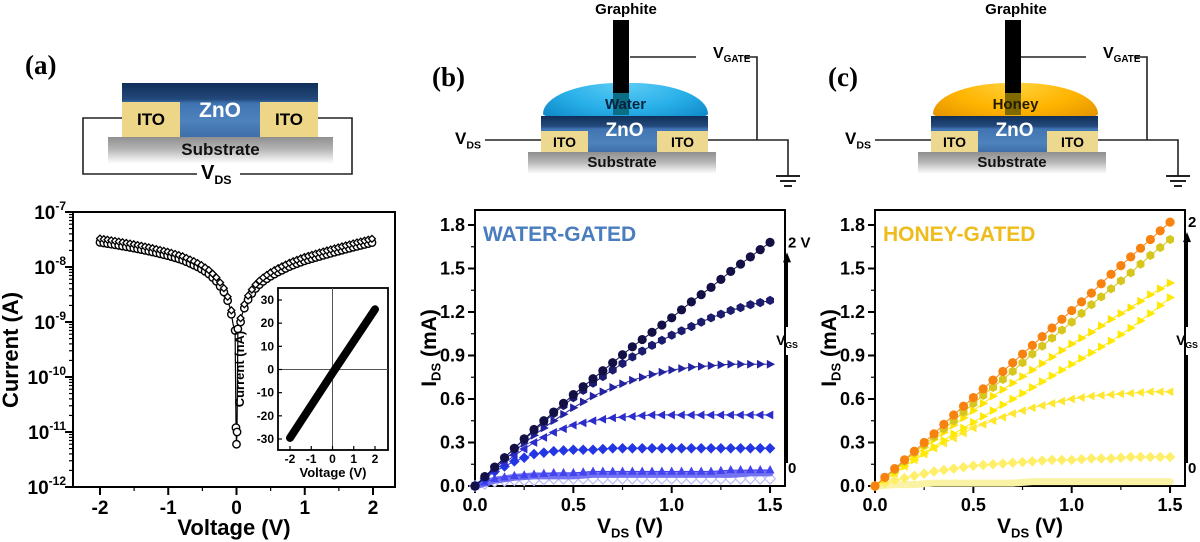 This screenshot has width=1200, height=542. What do you see at coordinates (220, 110) in the screenshot?
I see `zno-label-a: ZnO` at bounding box center [220, 110].